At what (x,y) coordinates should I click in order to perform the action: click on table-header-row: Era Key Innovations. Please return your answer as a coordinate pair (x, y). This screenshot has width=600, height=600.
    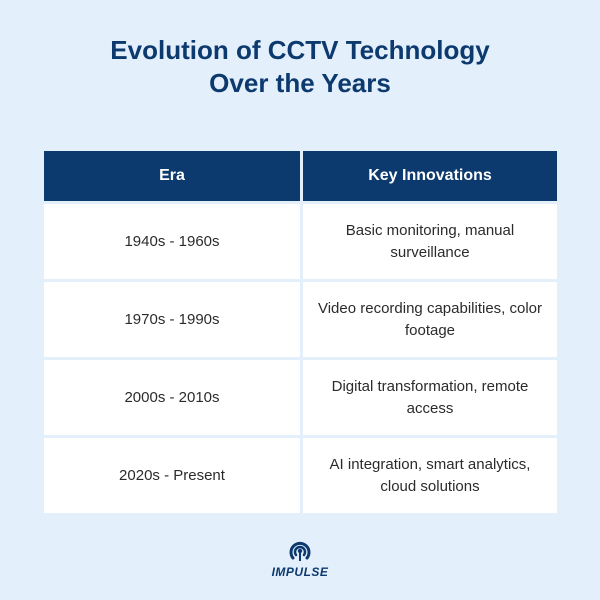
    Looking at the image, I should click on (300, 176).